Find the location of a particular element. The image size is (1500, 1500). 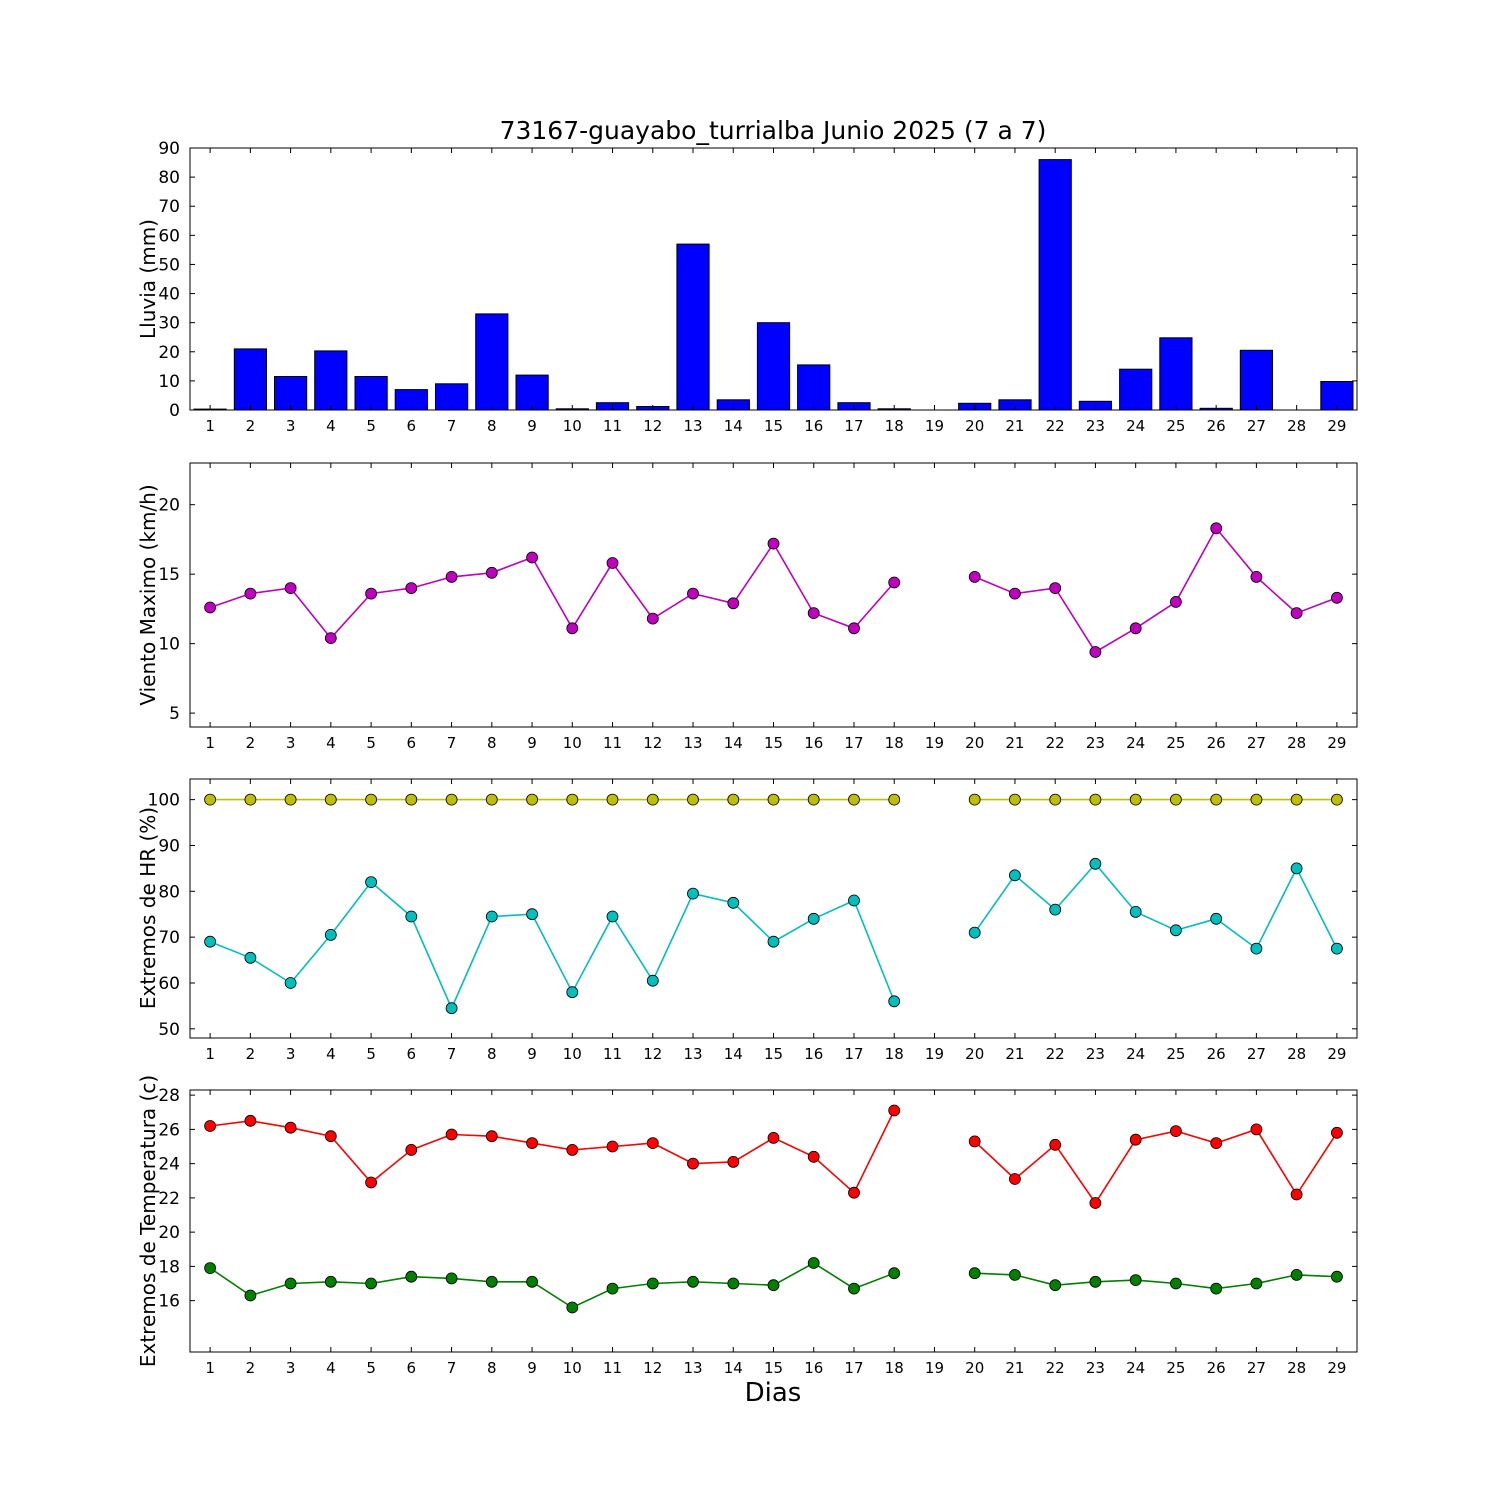

xtick-label: 6 is located at coordinates (412, 426).